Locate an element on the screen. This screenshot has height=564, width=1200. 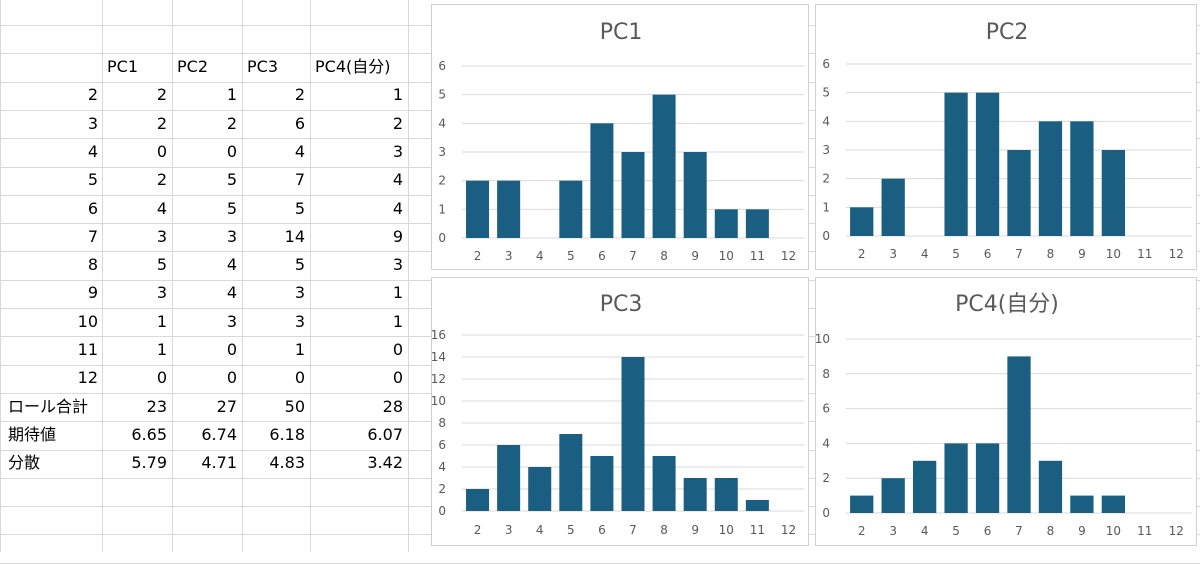
summary-value-cell: 5.79 is located at coordinates (149, 462).